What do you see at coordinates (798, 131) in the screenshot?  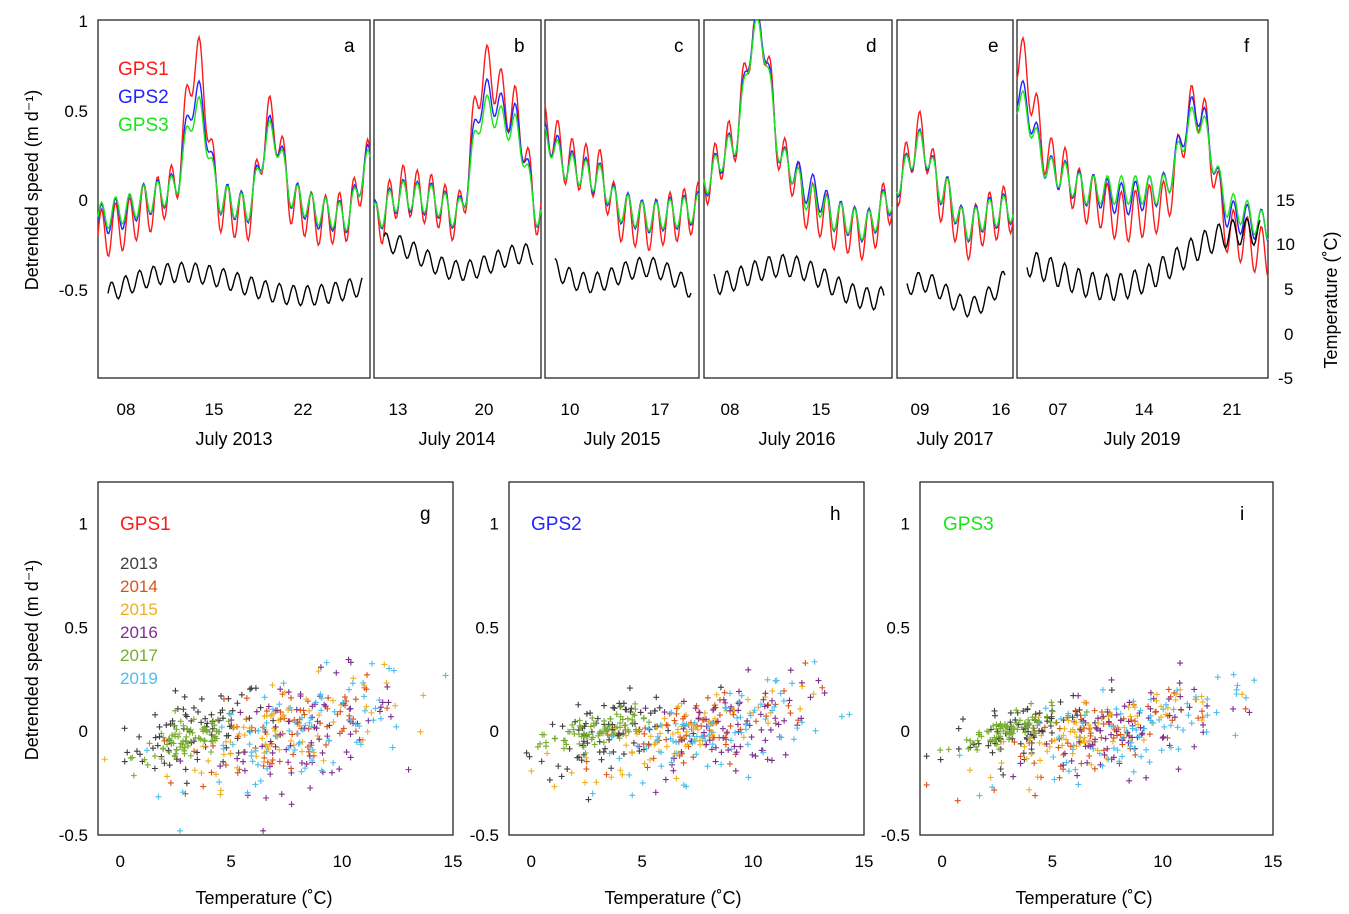 I see `series-line-gps2-d` at bounding box center [798, 131].